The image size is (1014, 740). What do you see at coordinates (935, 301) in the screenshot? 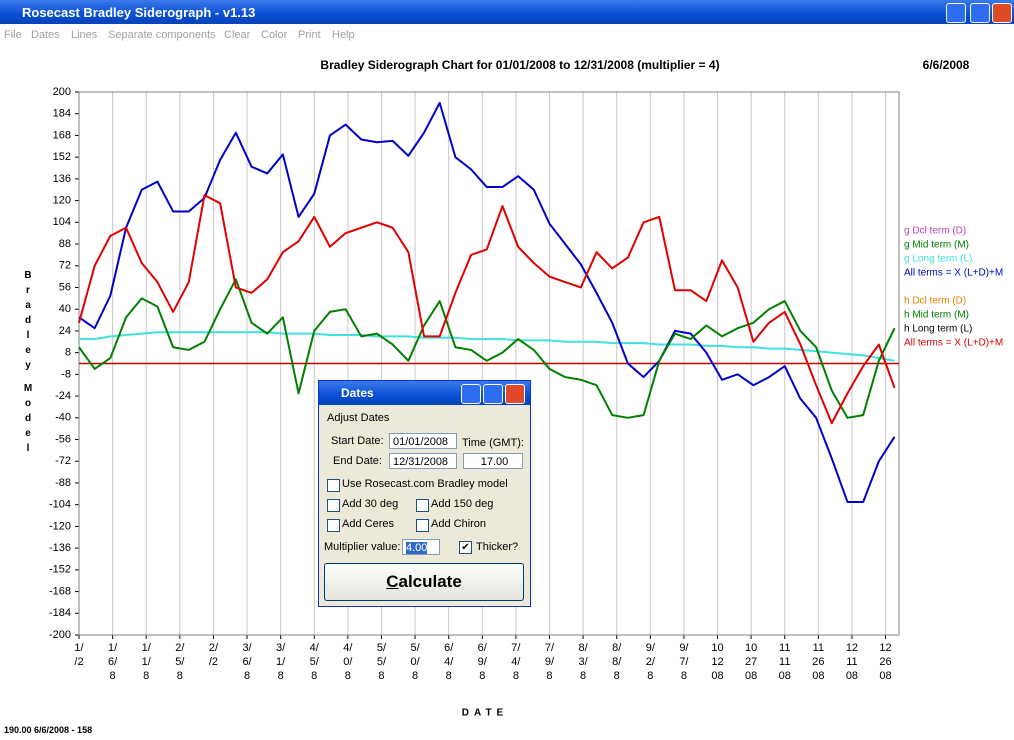
I see `legend-entry: h Dcl term (D)` at bounding box center [935, 301].